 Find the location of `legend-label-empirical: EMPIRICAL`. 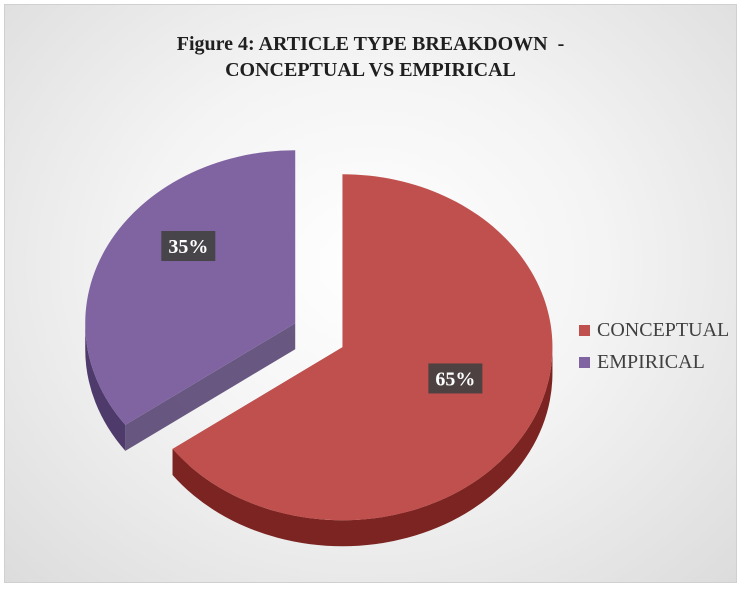

legend-label-empirical: EMPIRICAL is located at coordinates (651, 361).